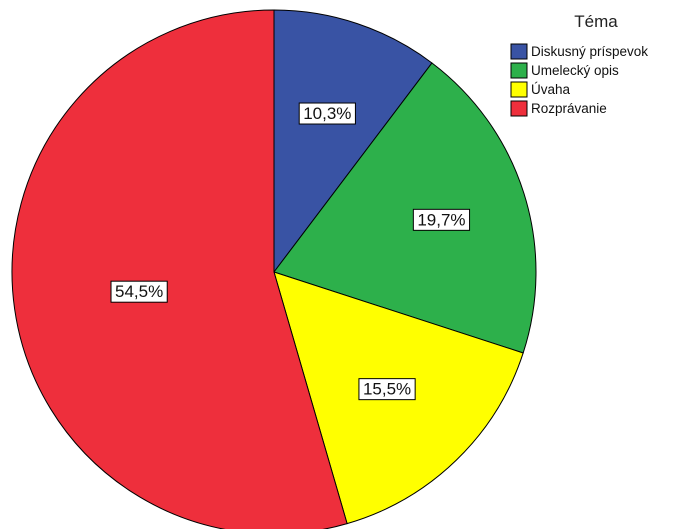 This screenshot has height=529, width=685. I want to click on legend-label: Úvaha, so click(551, 89).